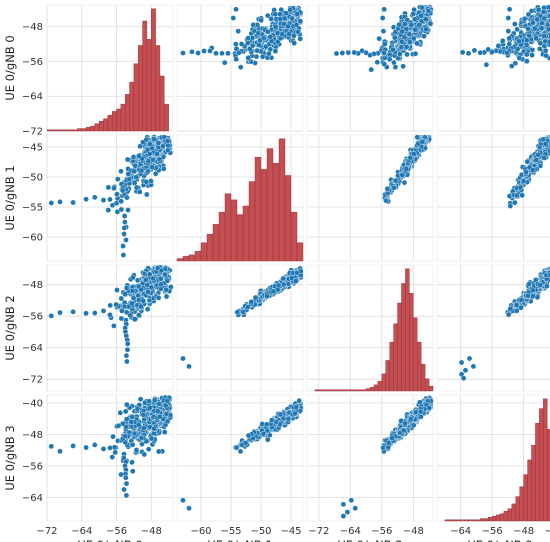 Image resolution: width=550 pixels, height=542 pixels. I want to click on xlabel-2: UE 0/gNB 2, so click(369, 540).